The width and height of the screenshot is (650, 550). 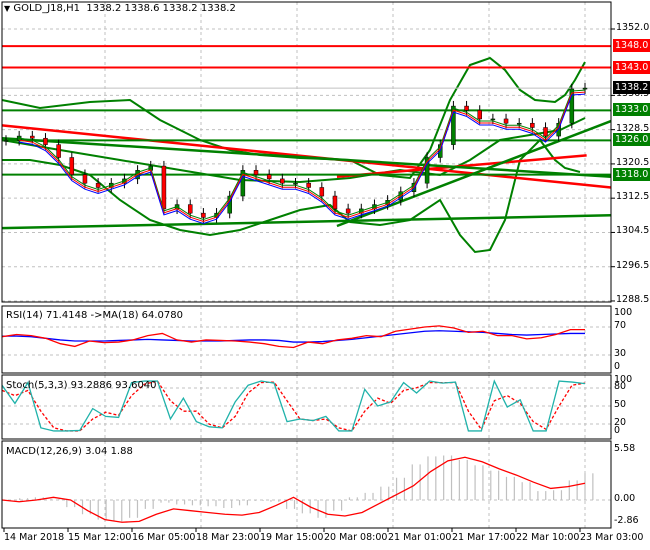 I want to click on macd-signal-line, so click(x=293, y=489).